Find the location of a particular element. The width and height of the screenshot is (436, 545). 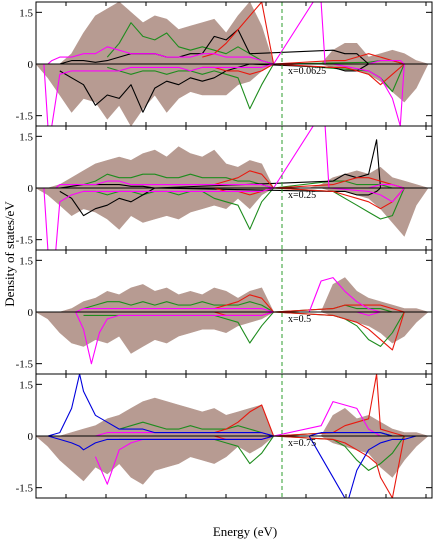

panel-4-series-total-up is located at coordinates (232, 417).